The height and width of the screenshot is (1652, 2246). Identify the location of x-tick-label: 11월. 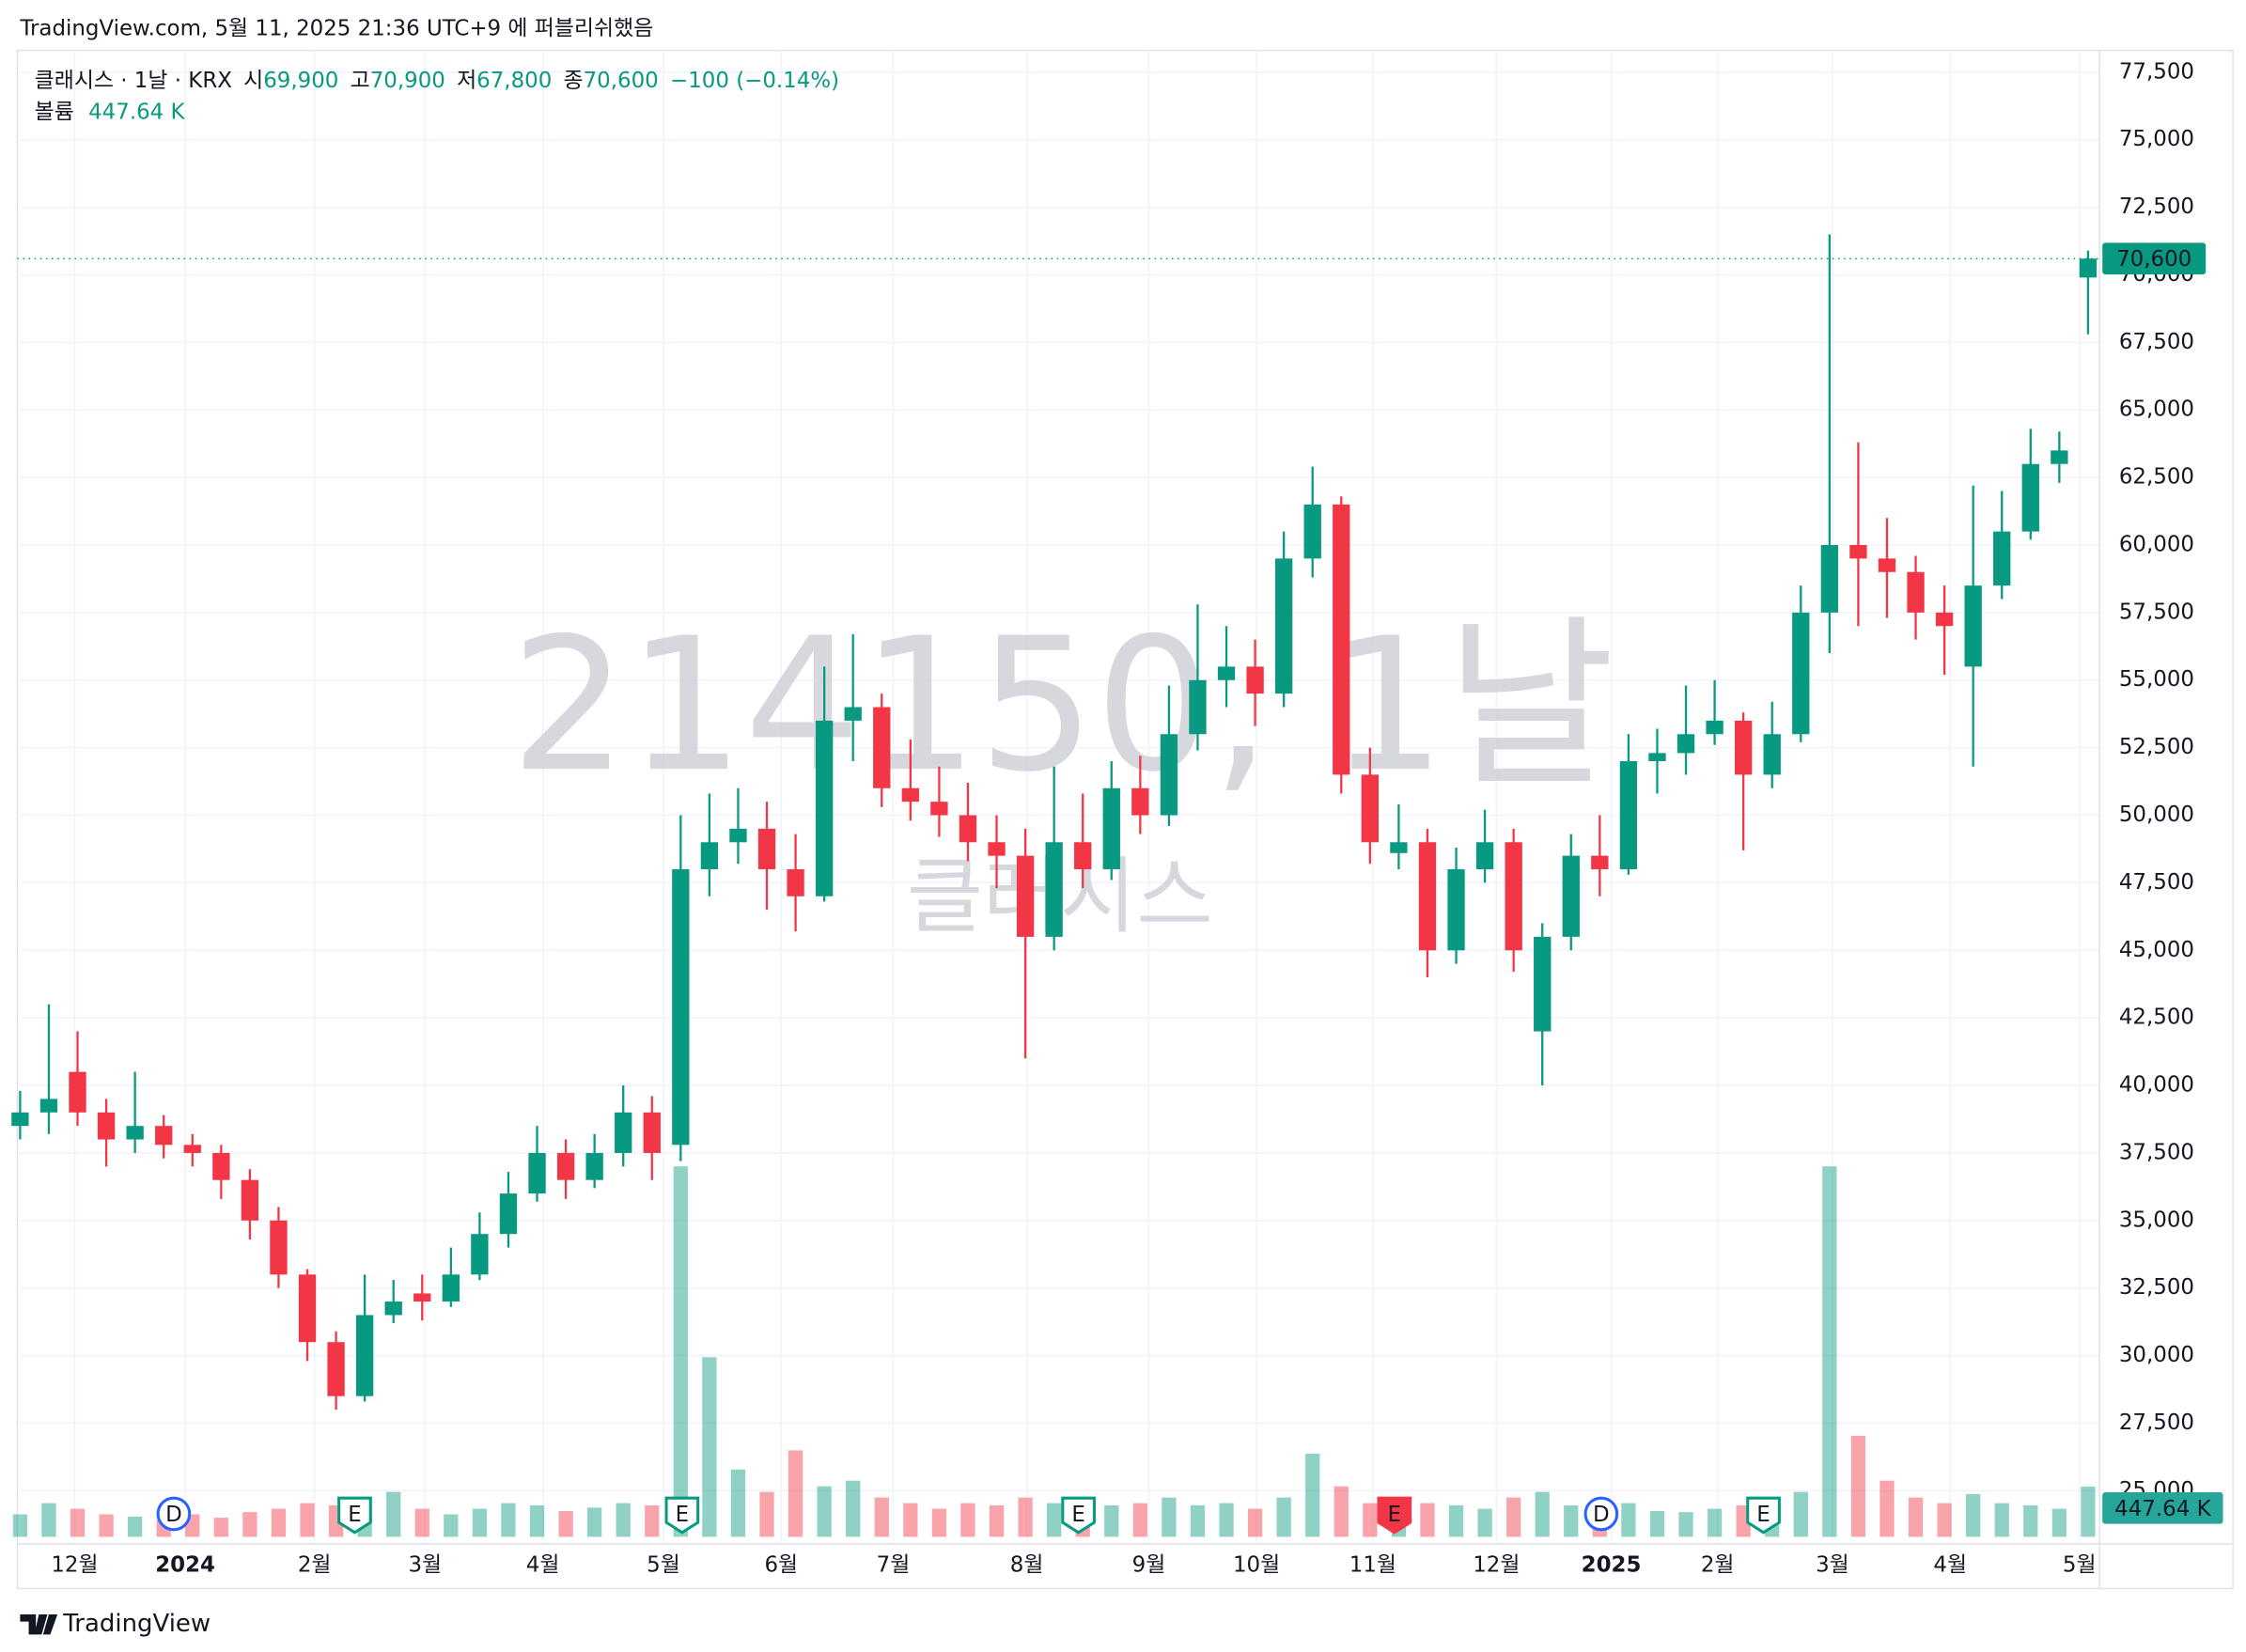
(1372, 1564).